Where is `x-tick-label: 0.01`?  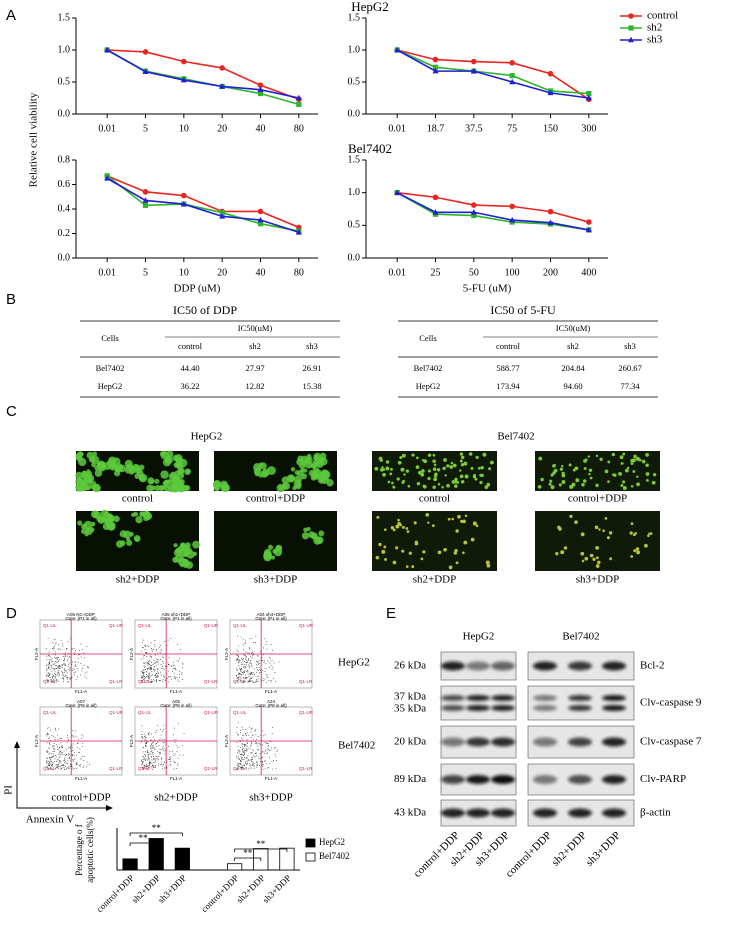 x-tick-label: 0.01 is located at coordinates (107, 272).